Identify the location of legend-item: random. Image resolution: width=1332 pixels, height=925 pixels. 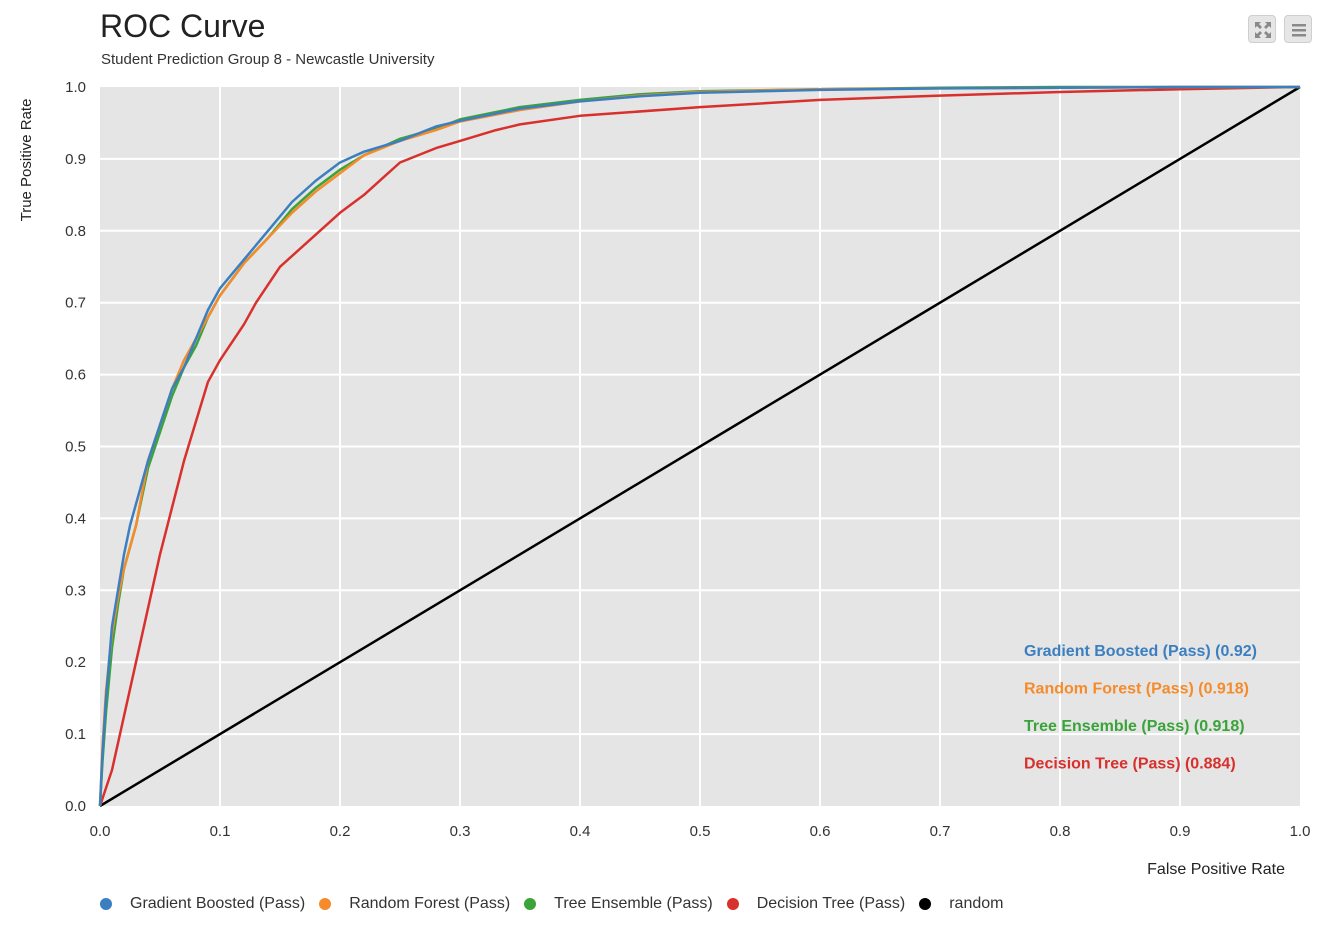
(961, 904).